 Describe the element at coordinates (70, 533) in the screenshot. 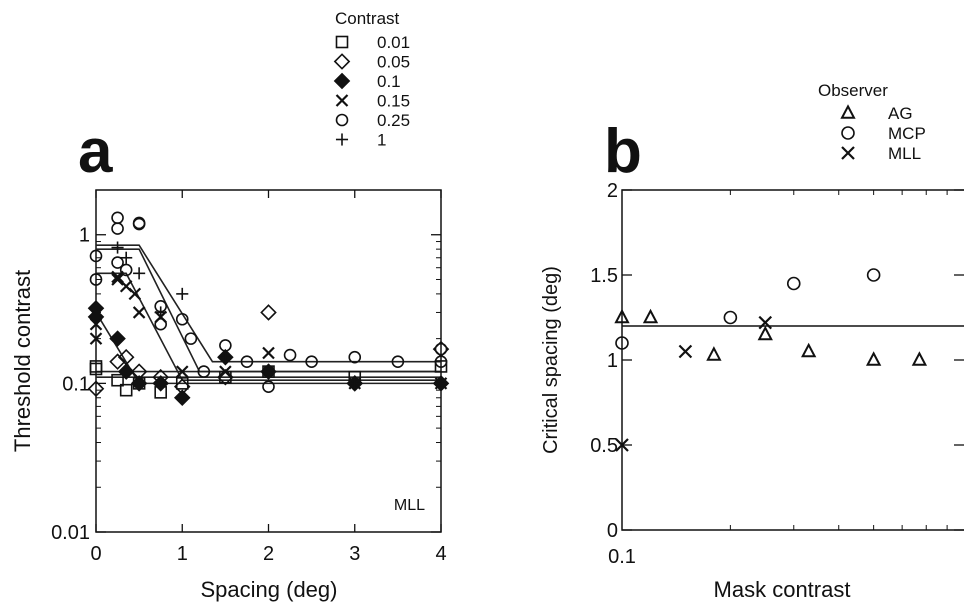

I see `panel-a-y-tick-label: 0.01` at that location.